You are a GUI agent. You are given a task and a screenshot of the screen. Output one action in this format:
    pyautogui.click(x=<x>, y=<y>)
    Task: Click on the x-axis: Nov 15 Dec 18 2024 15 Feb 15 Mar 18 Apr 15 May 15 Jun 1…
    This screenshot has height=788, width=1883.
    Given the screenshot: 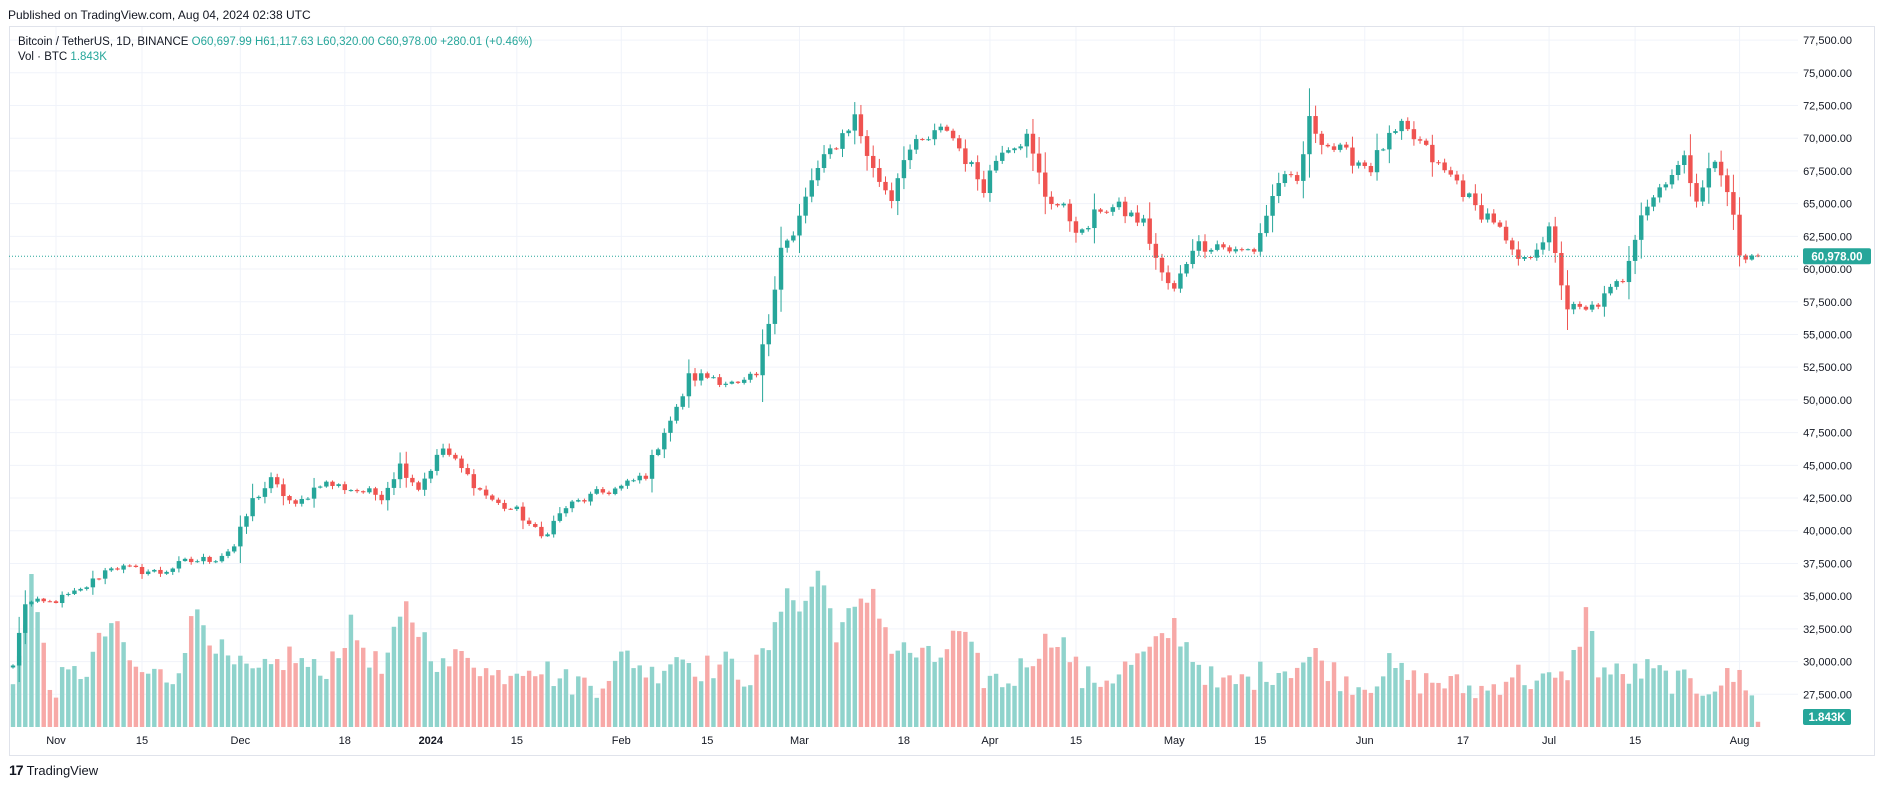 What is the action you would take?
    pyautogui.click(x=897, y=741)
    